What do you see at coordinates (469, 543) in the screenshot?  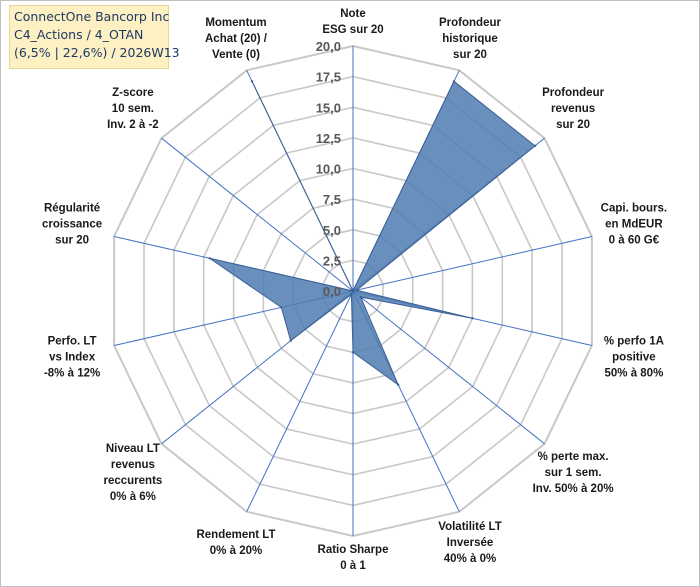 I see `axis-label: Volatilité LT Inversée 40% à 0%` at bounding box center [469, 543].